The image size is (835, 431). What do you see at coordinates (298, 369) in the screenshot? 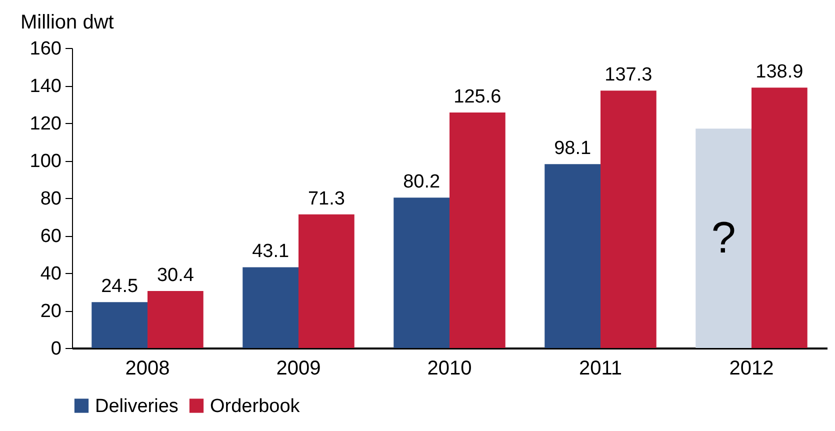
I see `x-tick-label: 2009` at bounding box center [298, 369].